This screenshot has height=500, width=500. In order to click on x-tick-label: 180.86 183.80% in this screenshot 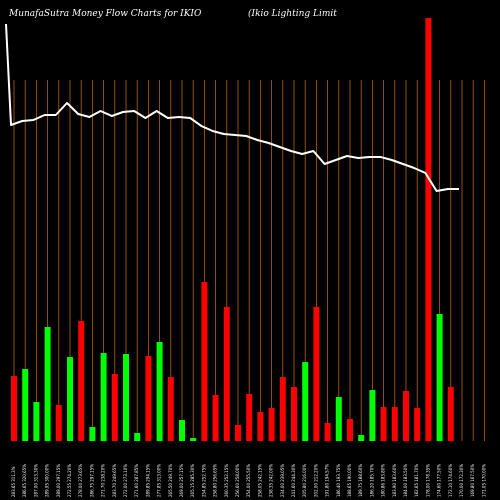, I will do `click(383, 480)`.